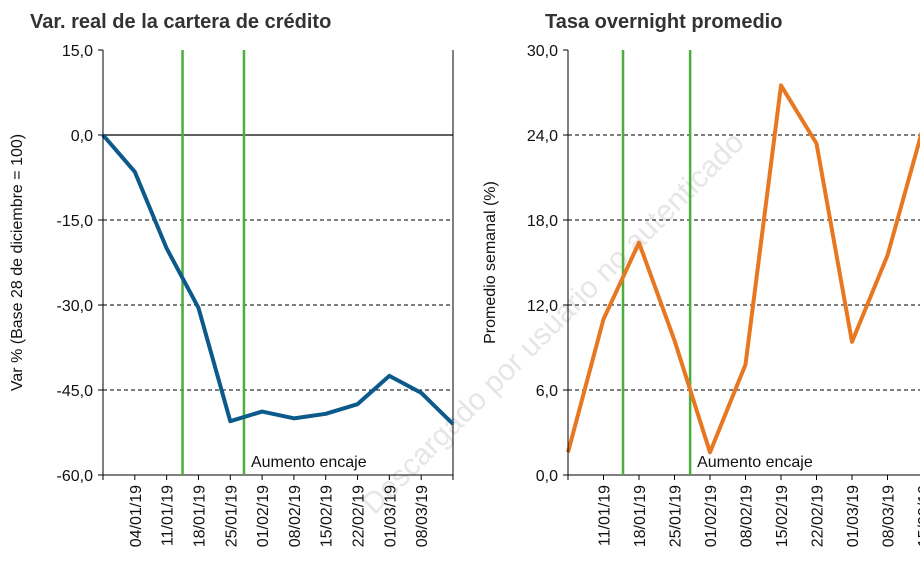 The width and height of the screenshot is (920, 565). What do you see at coordinates (542, 136) in the screenshot?
I see `y-tick-label: 24,0` at bounding box center [542, 136].